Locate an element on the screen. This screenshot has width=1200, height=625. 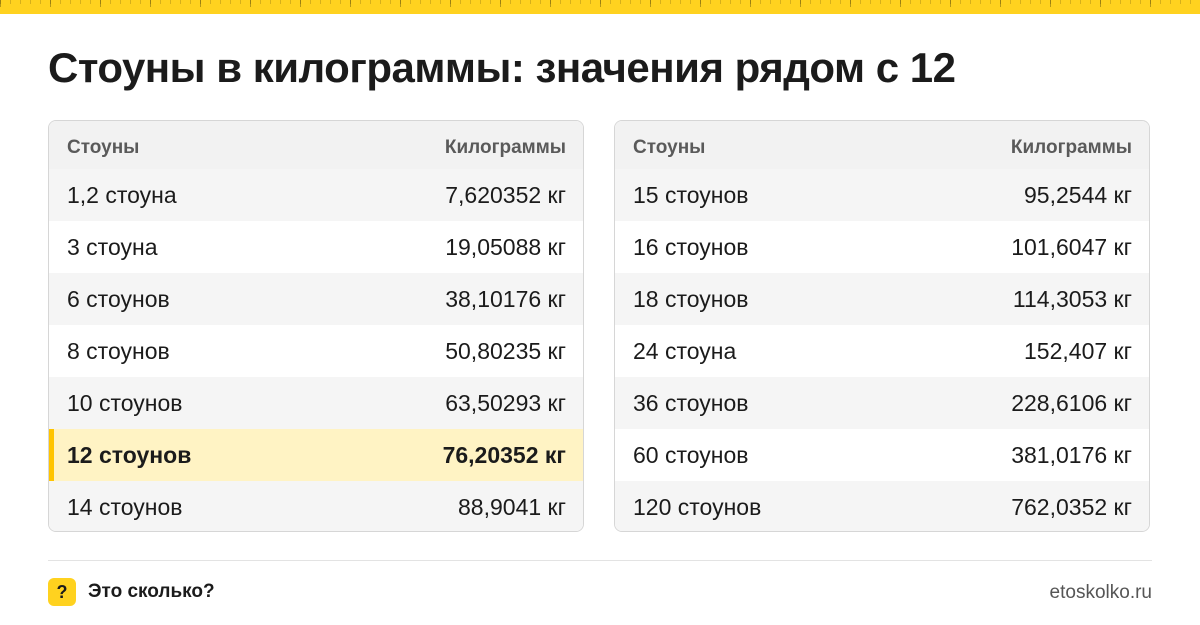
table-row: 8 стоунов 50,80235 кг is located at coordinates (316, 351).